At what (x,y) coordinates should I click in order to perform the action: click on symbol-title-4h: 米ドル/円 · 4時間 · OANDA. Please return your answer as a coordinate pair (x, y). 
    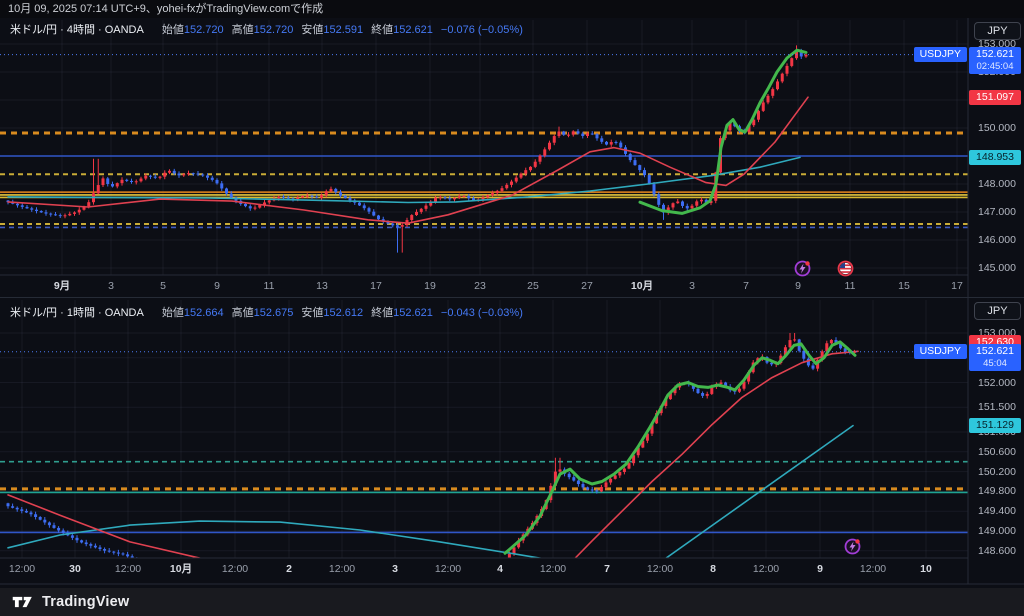
    Looking at the image, I should click on (77, 30).